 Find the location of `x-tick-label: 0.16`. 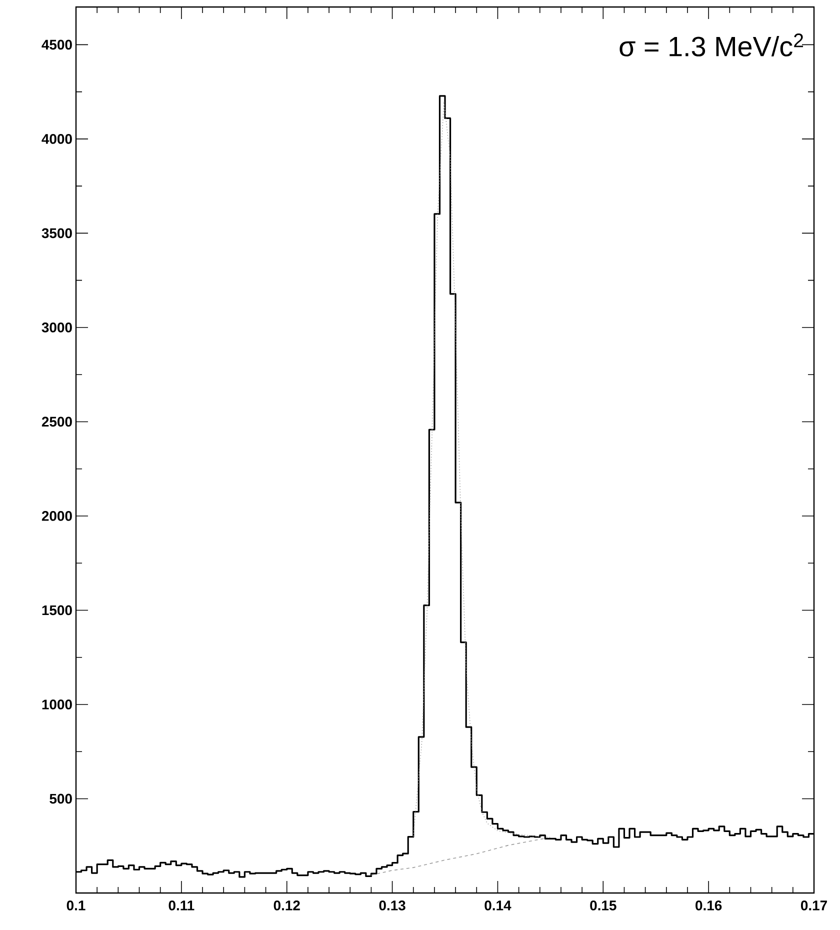

x-tick-label: 0.16 is located at coordinates (709, 905).